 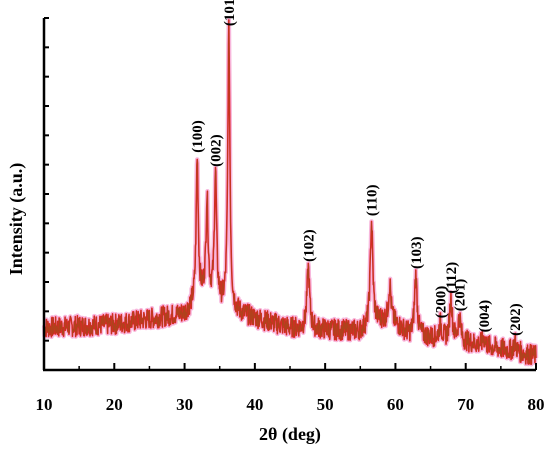 I want to click on x-tick-label: 20, so click(x=114, y=404).